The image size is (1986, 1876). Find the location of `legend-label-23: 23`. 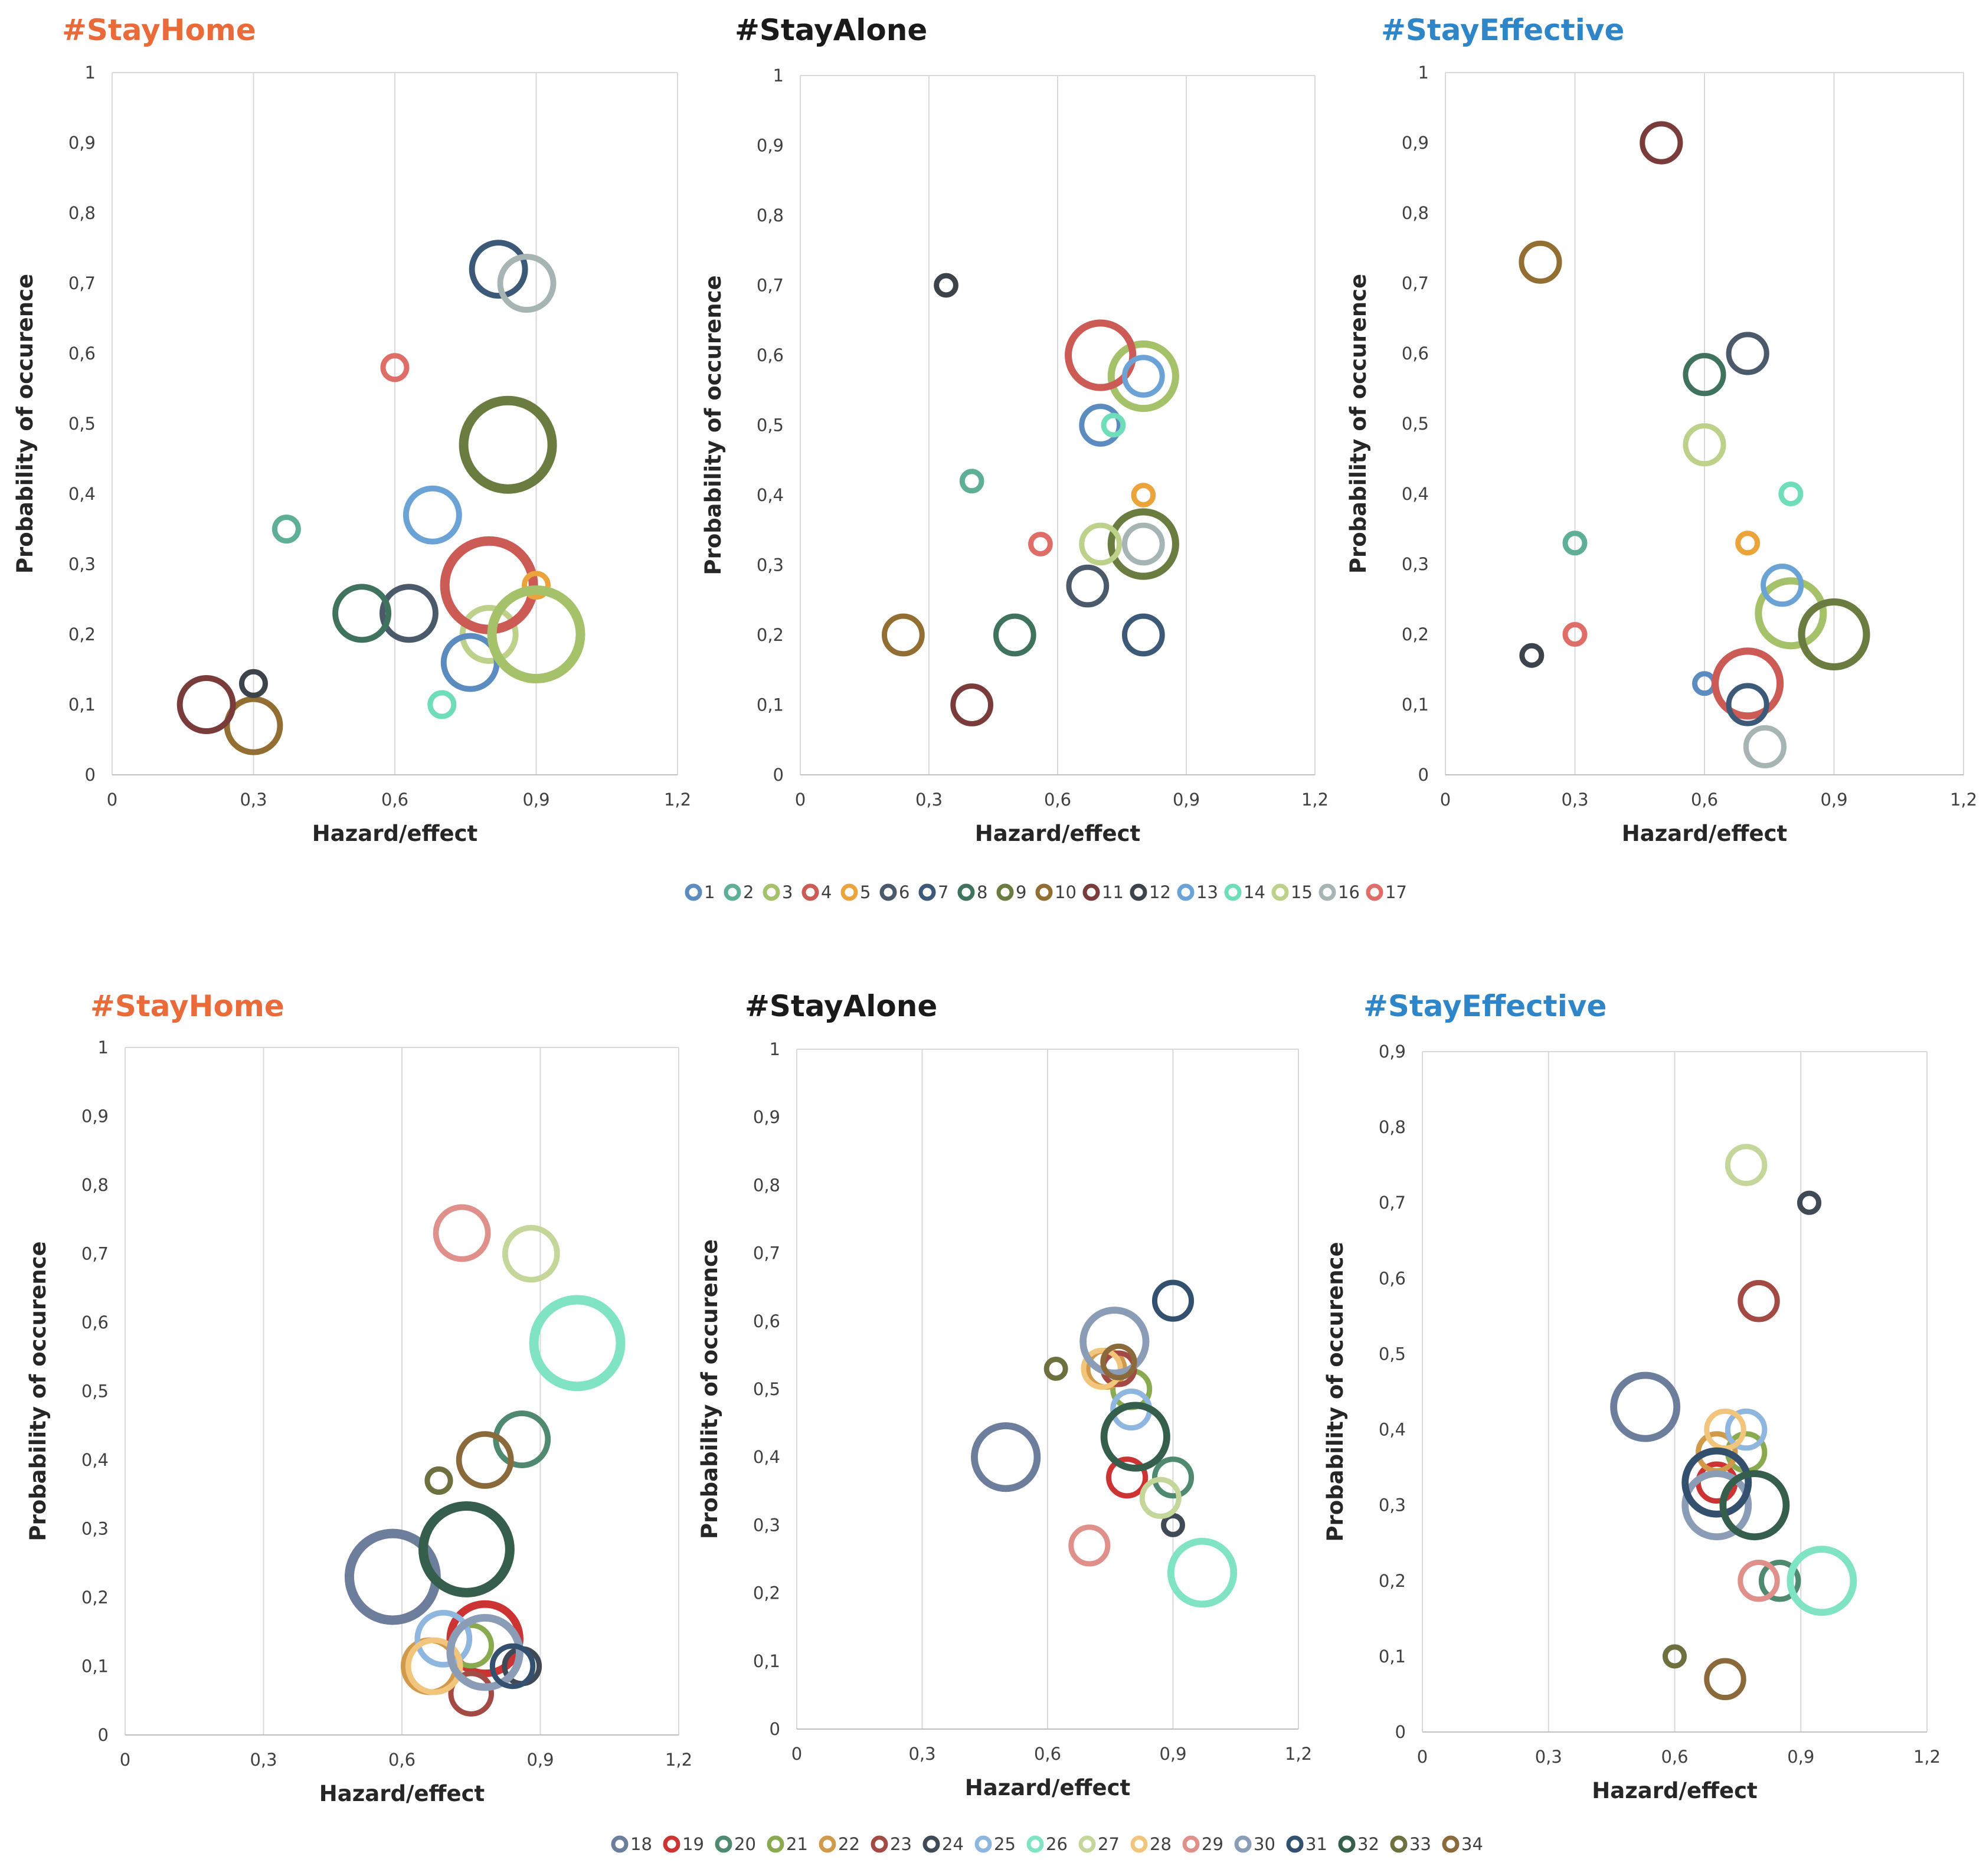

legend-label-23: 23 is located at coordinates (901, 1844).